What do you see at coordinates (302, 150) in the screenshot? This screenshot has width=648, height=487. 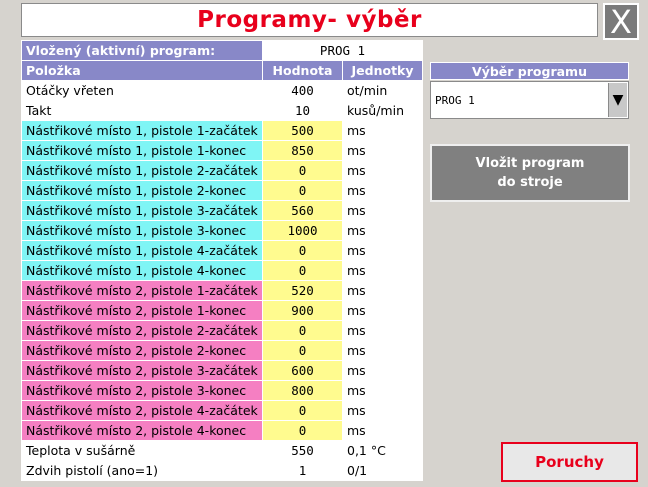 I see `row-value-field: 850` at bounding box center [302, 150].